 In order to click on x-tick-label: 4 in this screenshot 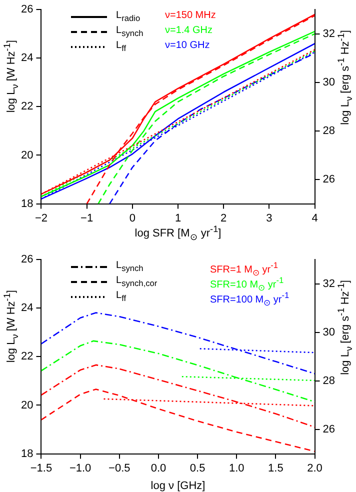, I will do `click(315, 218)`.